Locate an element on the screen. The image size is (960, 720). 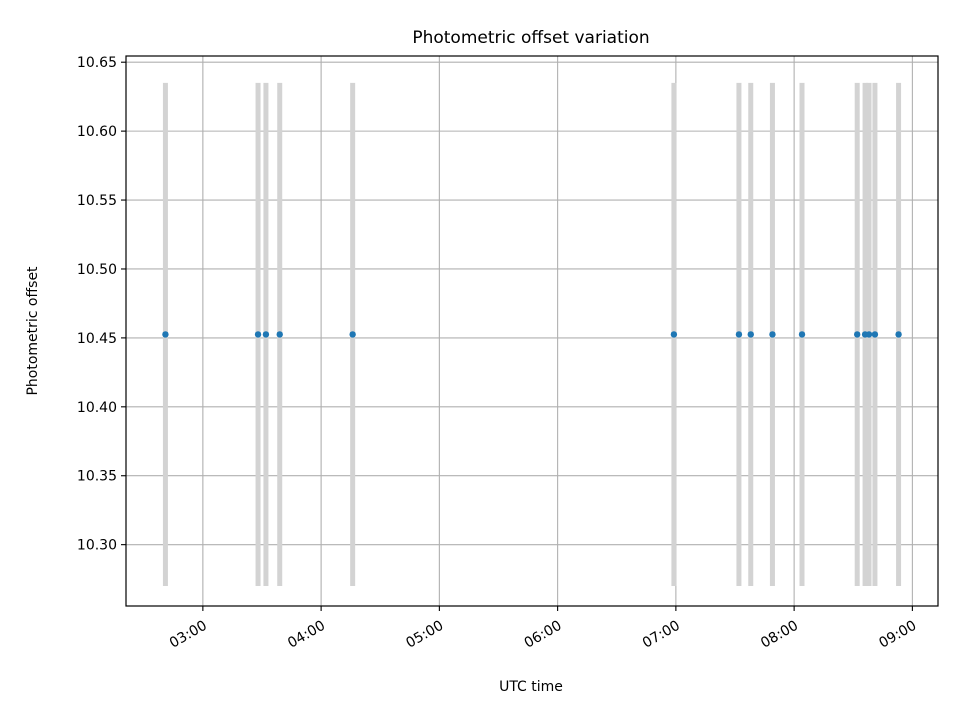
y-axis: 10.30 10.35 10.40 10.45 10.50 10.55 10.60 10.65 is located at coordinates (101, 304).